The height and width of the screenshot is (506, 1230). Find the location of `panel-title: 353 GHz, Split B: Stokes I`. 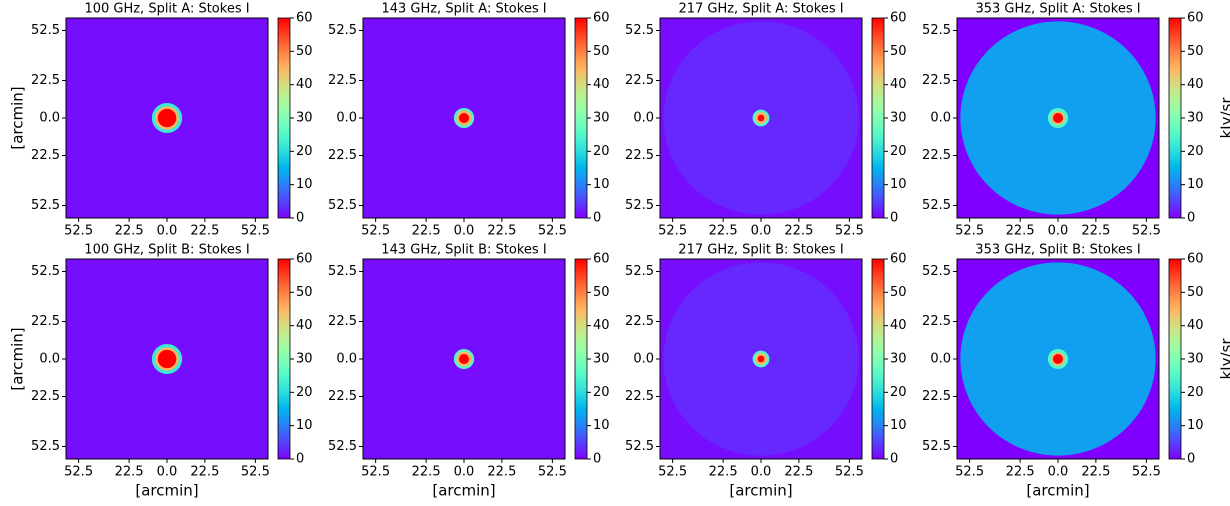

panel-title: 353 GHz, Split B: Stokes I is located at coordinates (1057, 250).